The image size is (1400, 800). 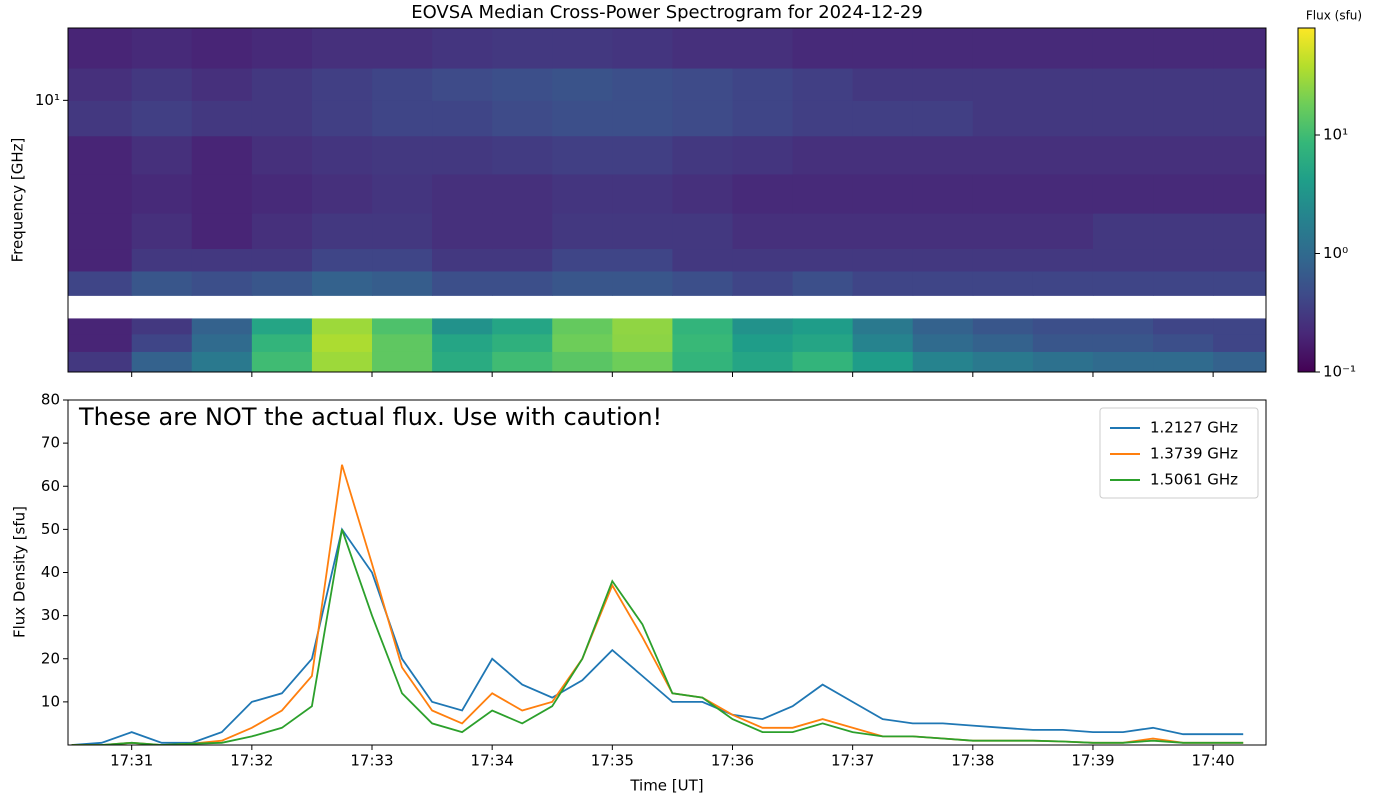 What do you see at coordinates (1092, 761) in the screenshot?
I see `x-tick-label: 17:39` at bounding box center [1092, 761].